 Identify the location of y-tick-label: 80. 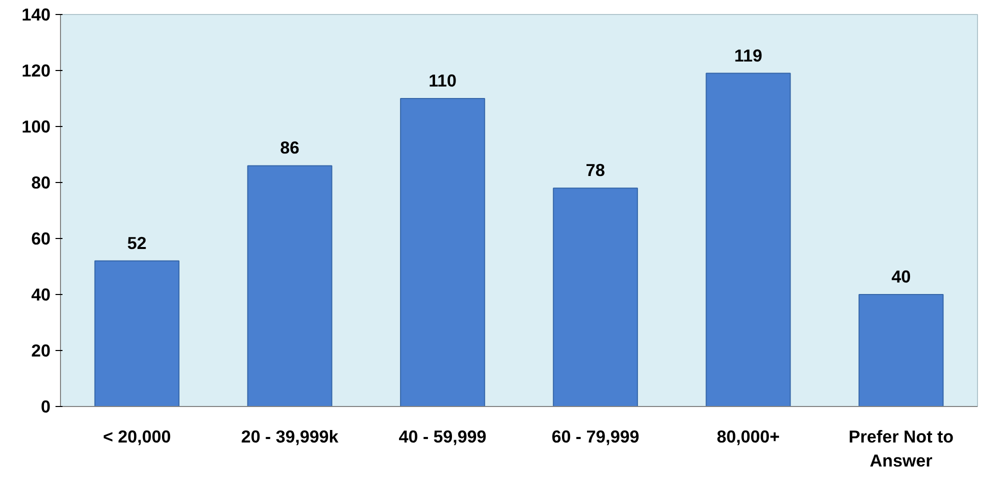
(41, 182).